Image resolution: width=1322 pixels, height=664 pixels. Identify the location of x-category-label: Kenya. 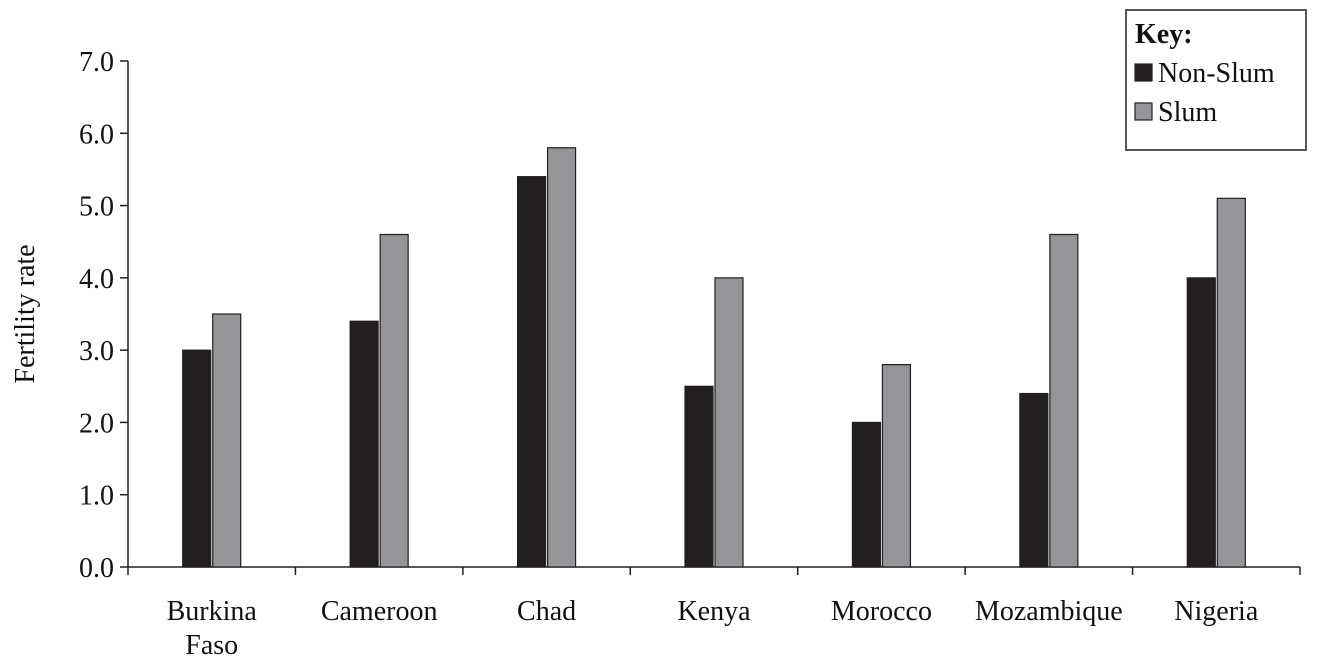
(714, 611).